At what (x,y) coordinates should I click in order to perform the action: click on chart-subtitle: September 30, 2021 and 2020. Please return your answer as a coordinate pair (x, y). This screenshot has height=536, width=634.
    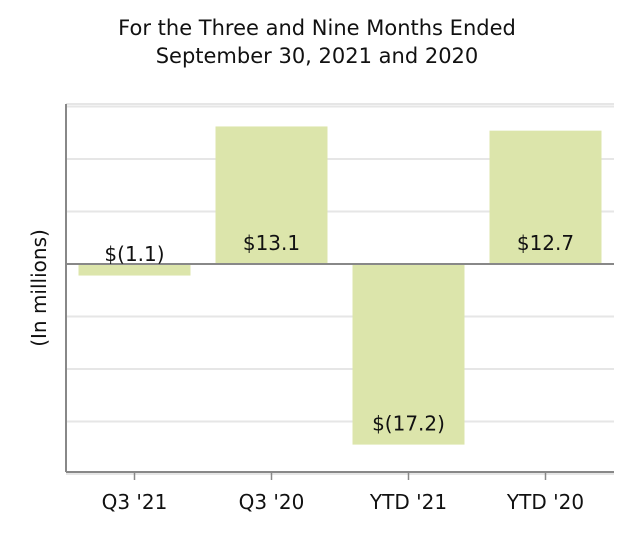
    Looking at the image, I should click on (317, 56).